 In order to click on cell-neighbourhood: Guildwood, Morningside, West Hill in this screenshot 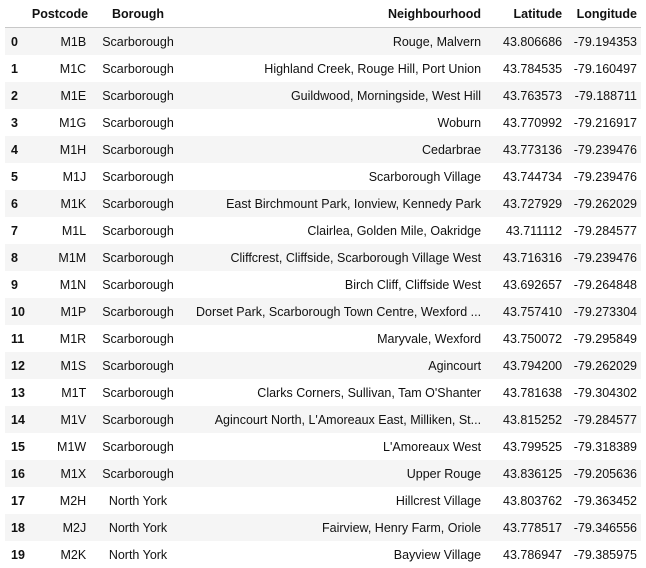, I will do `click(335, 95)`.